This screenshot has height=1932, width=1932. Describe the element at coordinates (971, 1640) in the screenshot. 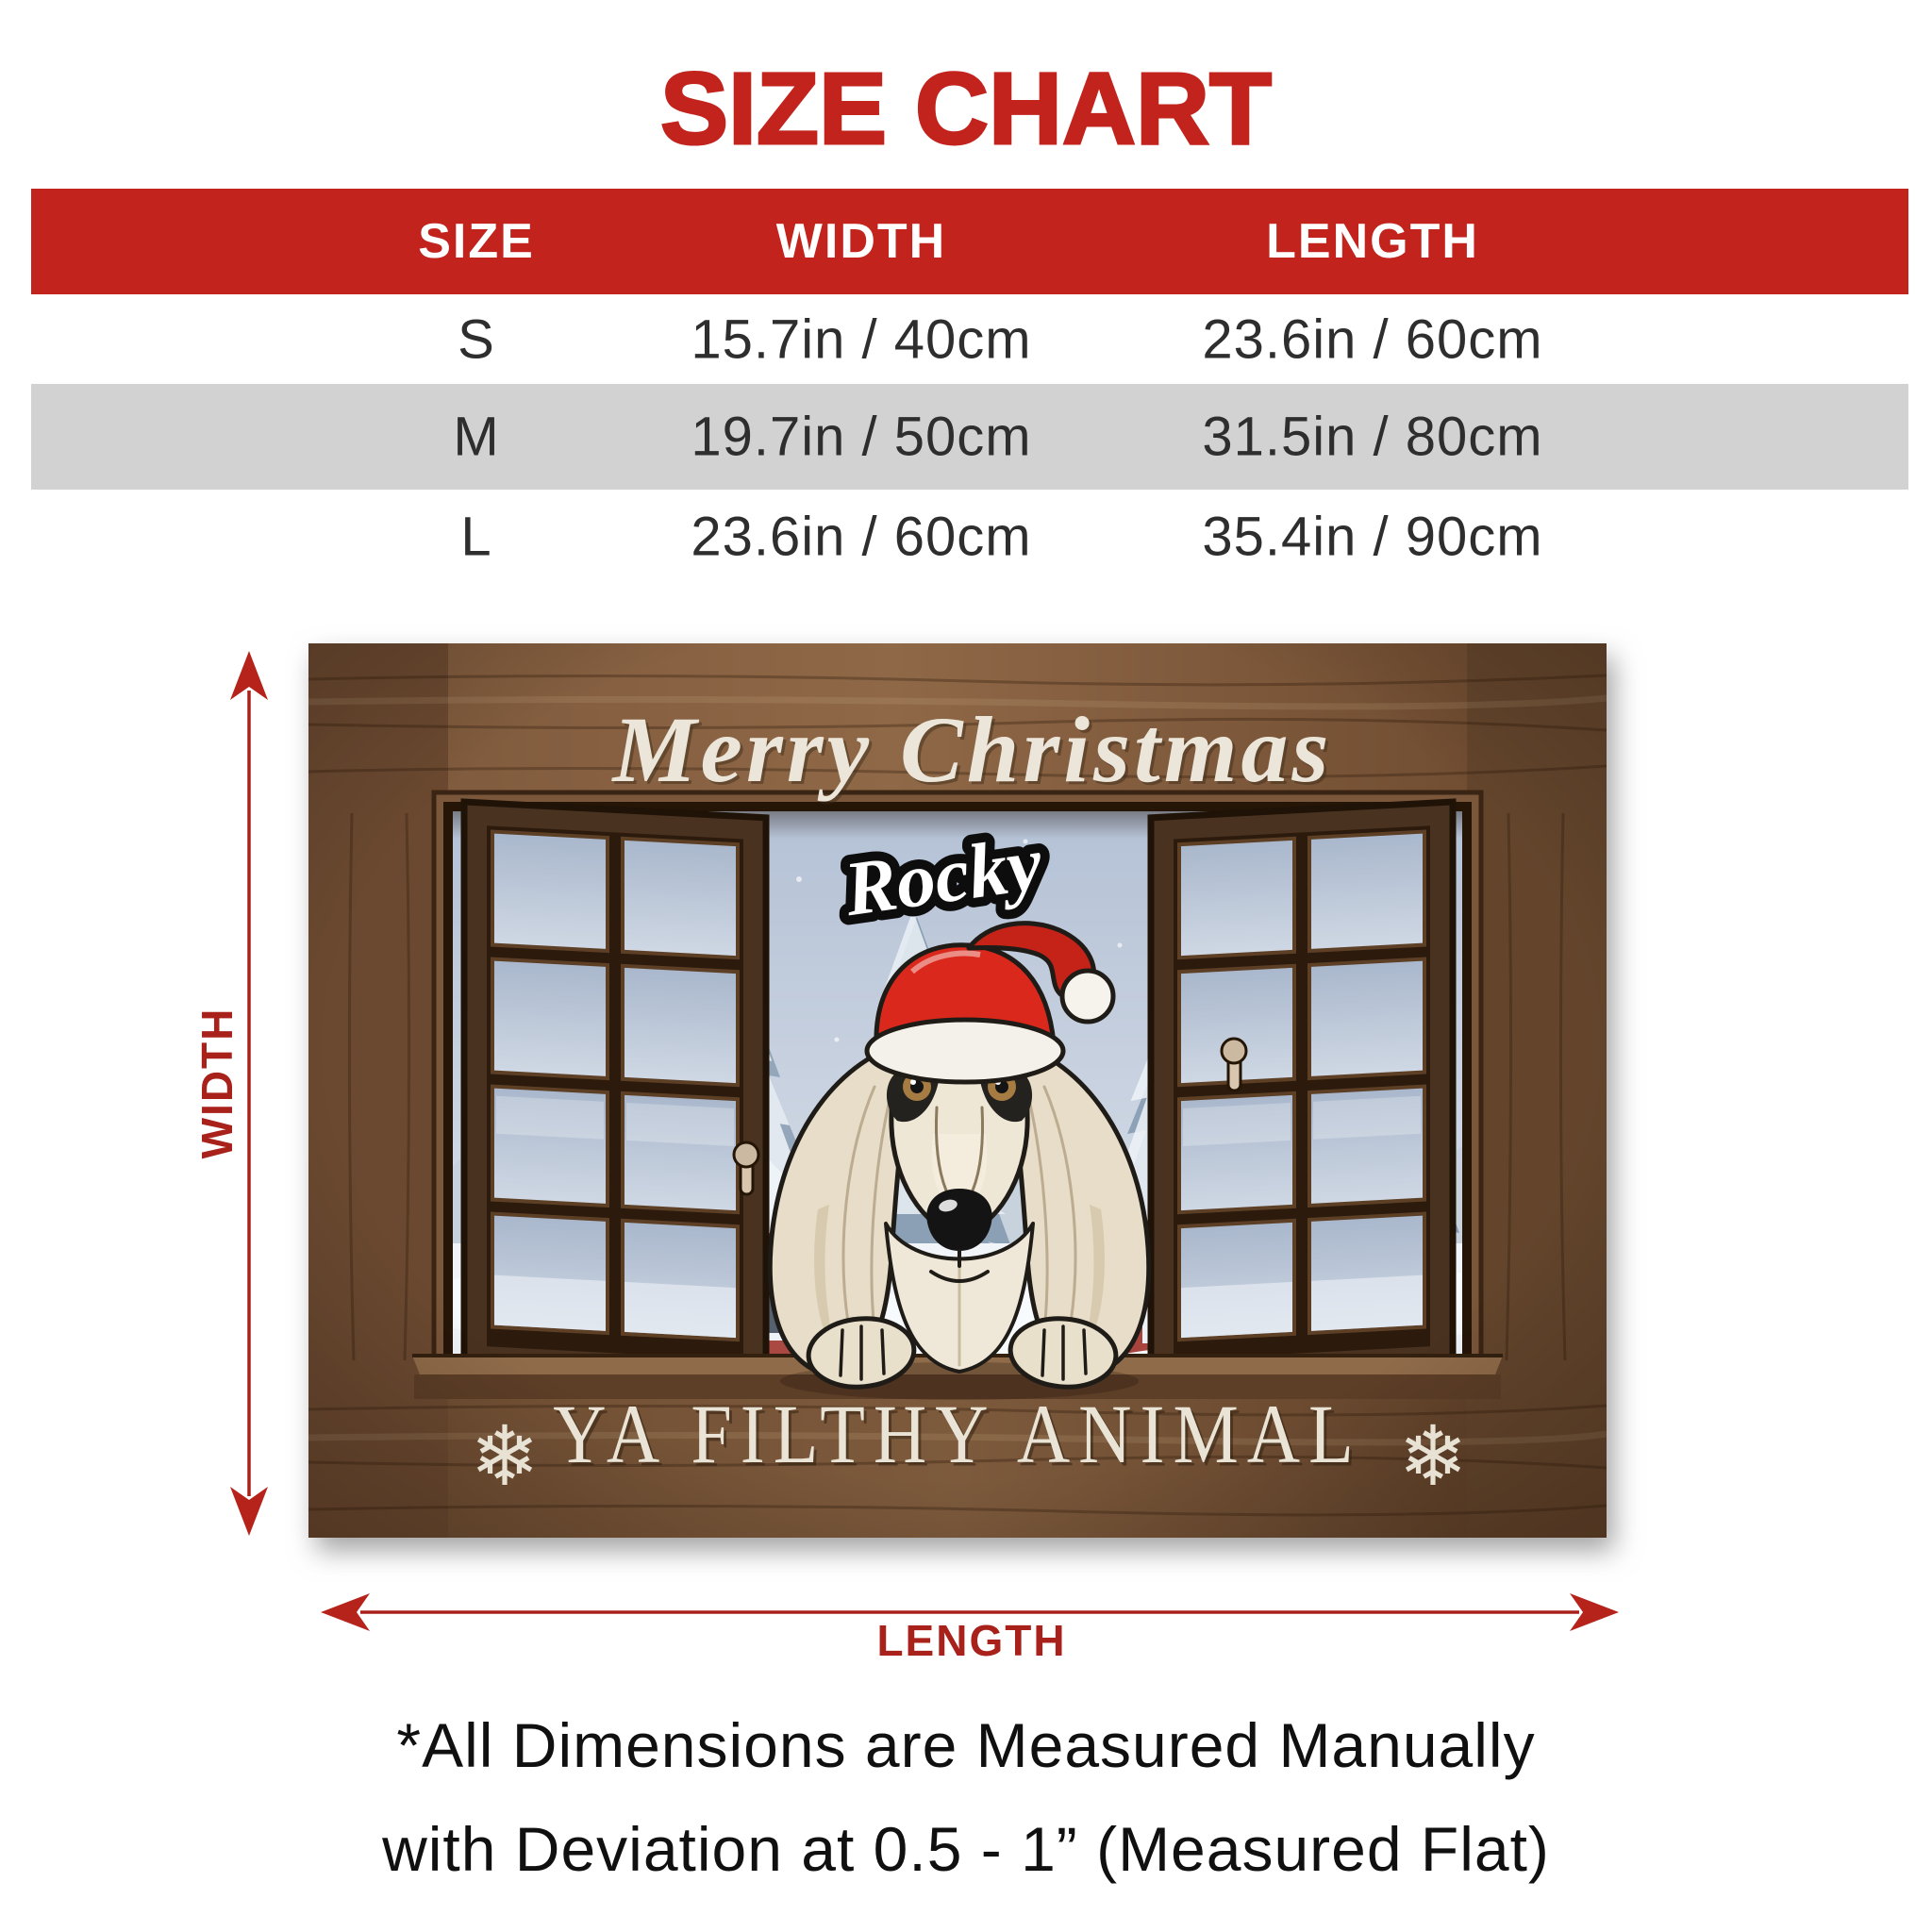

I see `length-dimension-label: LENGTH` at that location.